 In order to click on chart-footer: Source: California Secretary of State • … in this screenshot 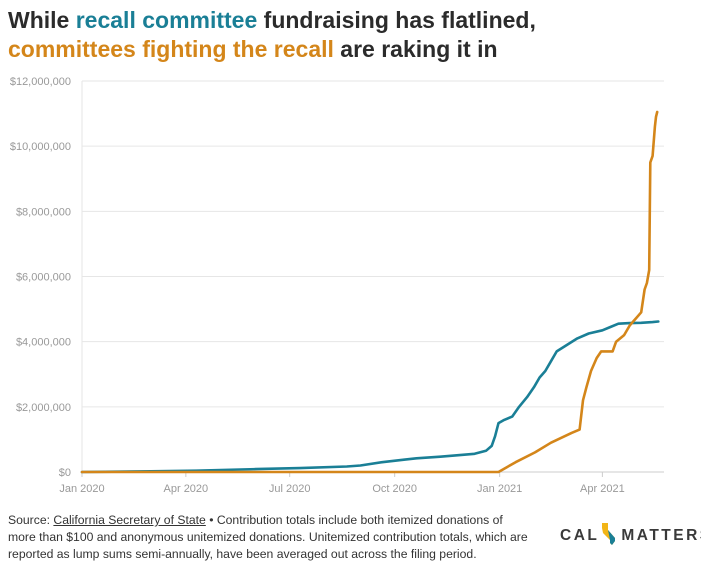, I will do `click(268, 537)`.